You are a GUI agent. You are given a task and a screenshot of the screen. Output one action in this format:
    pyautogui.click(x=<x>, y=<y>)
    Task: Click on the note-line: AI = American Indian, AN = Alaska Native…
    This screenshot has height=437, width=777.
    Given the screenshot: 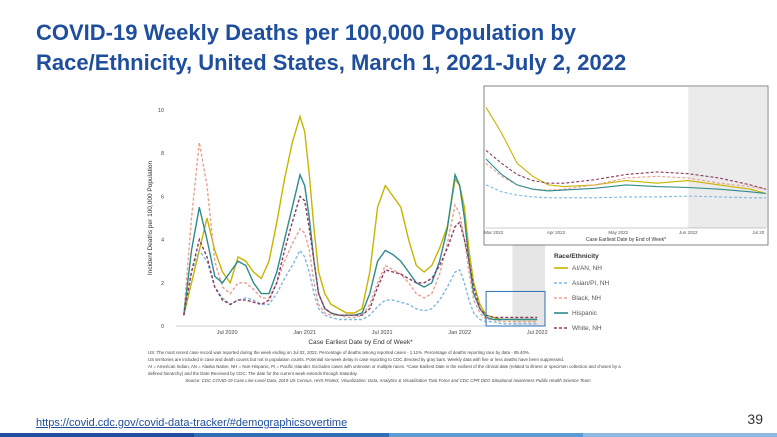 What is the action you would take?
    pyautogui.click(x=384, y=370)
    